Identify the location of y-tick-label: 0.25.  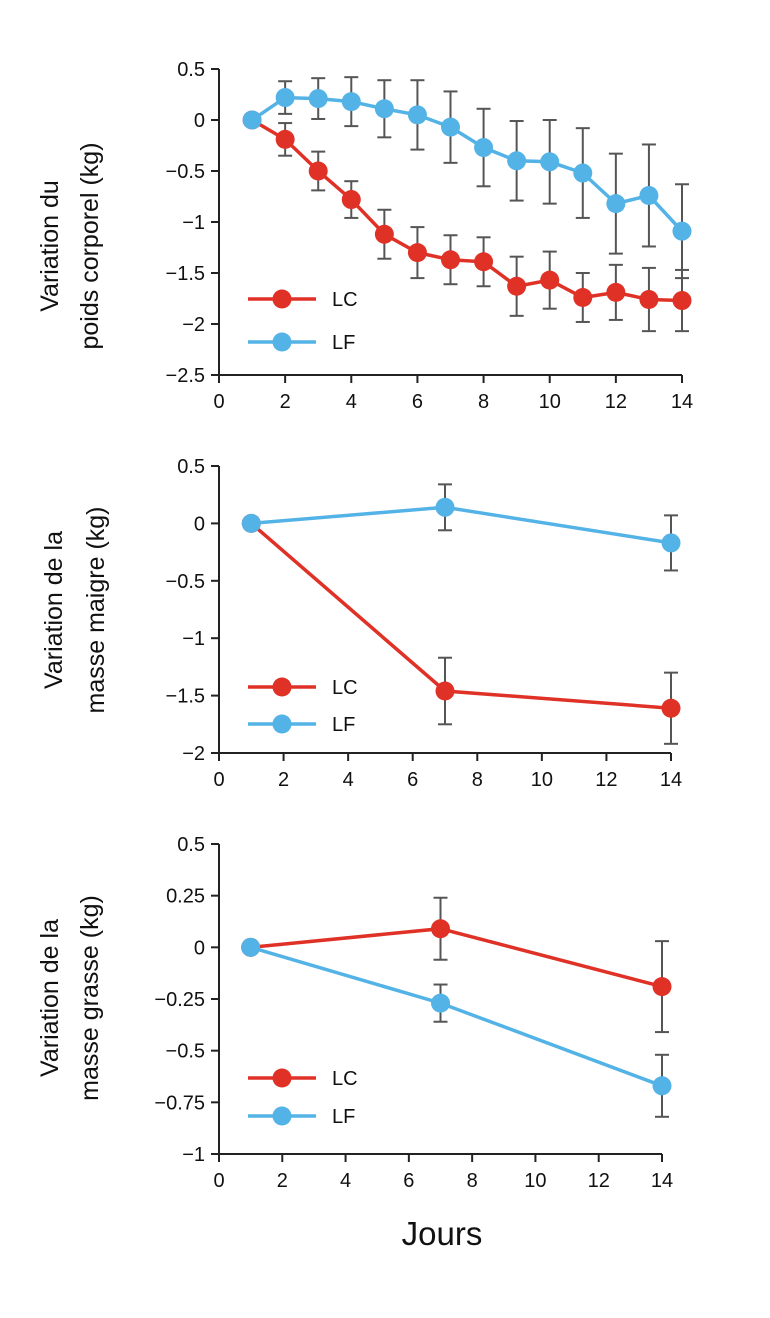
(185, 897).